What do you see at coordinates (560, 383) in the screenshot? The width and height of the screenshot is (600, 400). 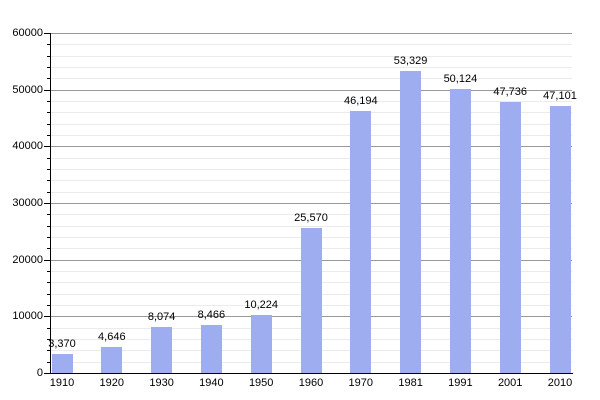 I see `x-tick-label: 2010` at bounding box center [560, 383].